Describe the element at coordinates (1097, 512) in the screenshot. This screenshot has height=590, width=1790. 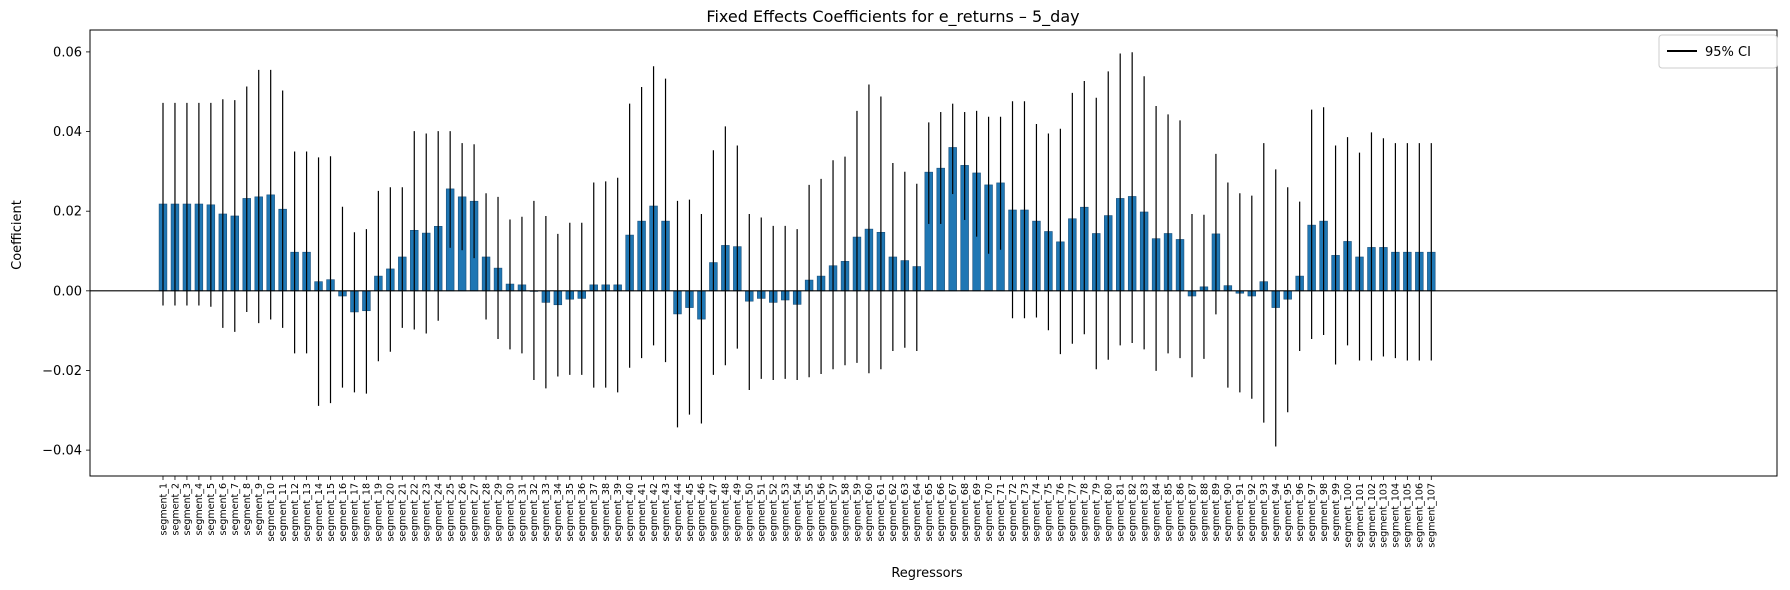
I see `x-tick-label-segment_79: segment_79` at that location.